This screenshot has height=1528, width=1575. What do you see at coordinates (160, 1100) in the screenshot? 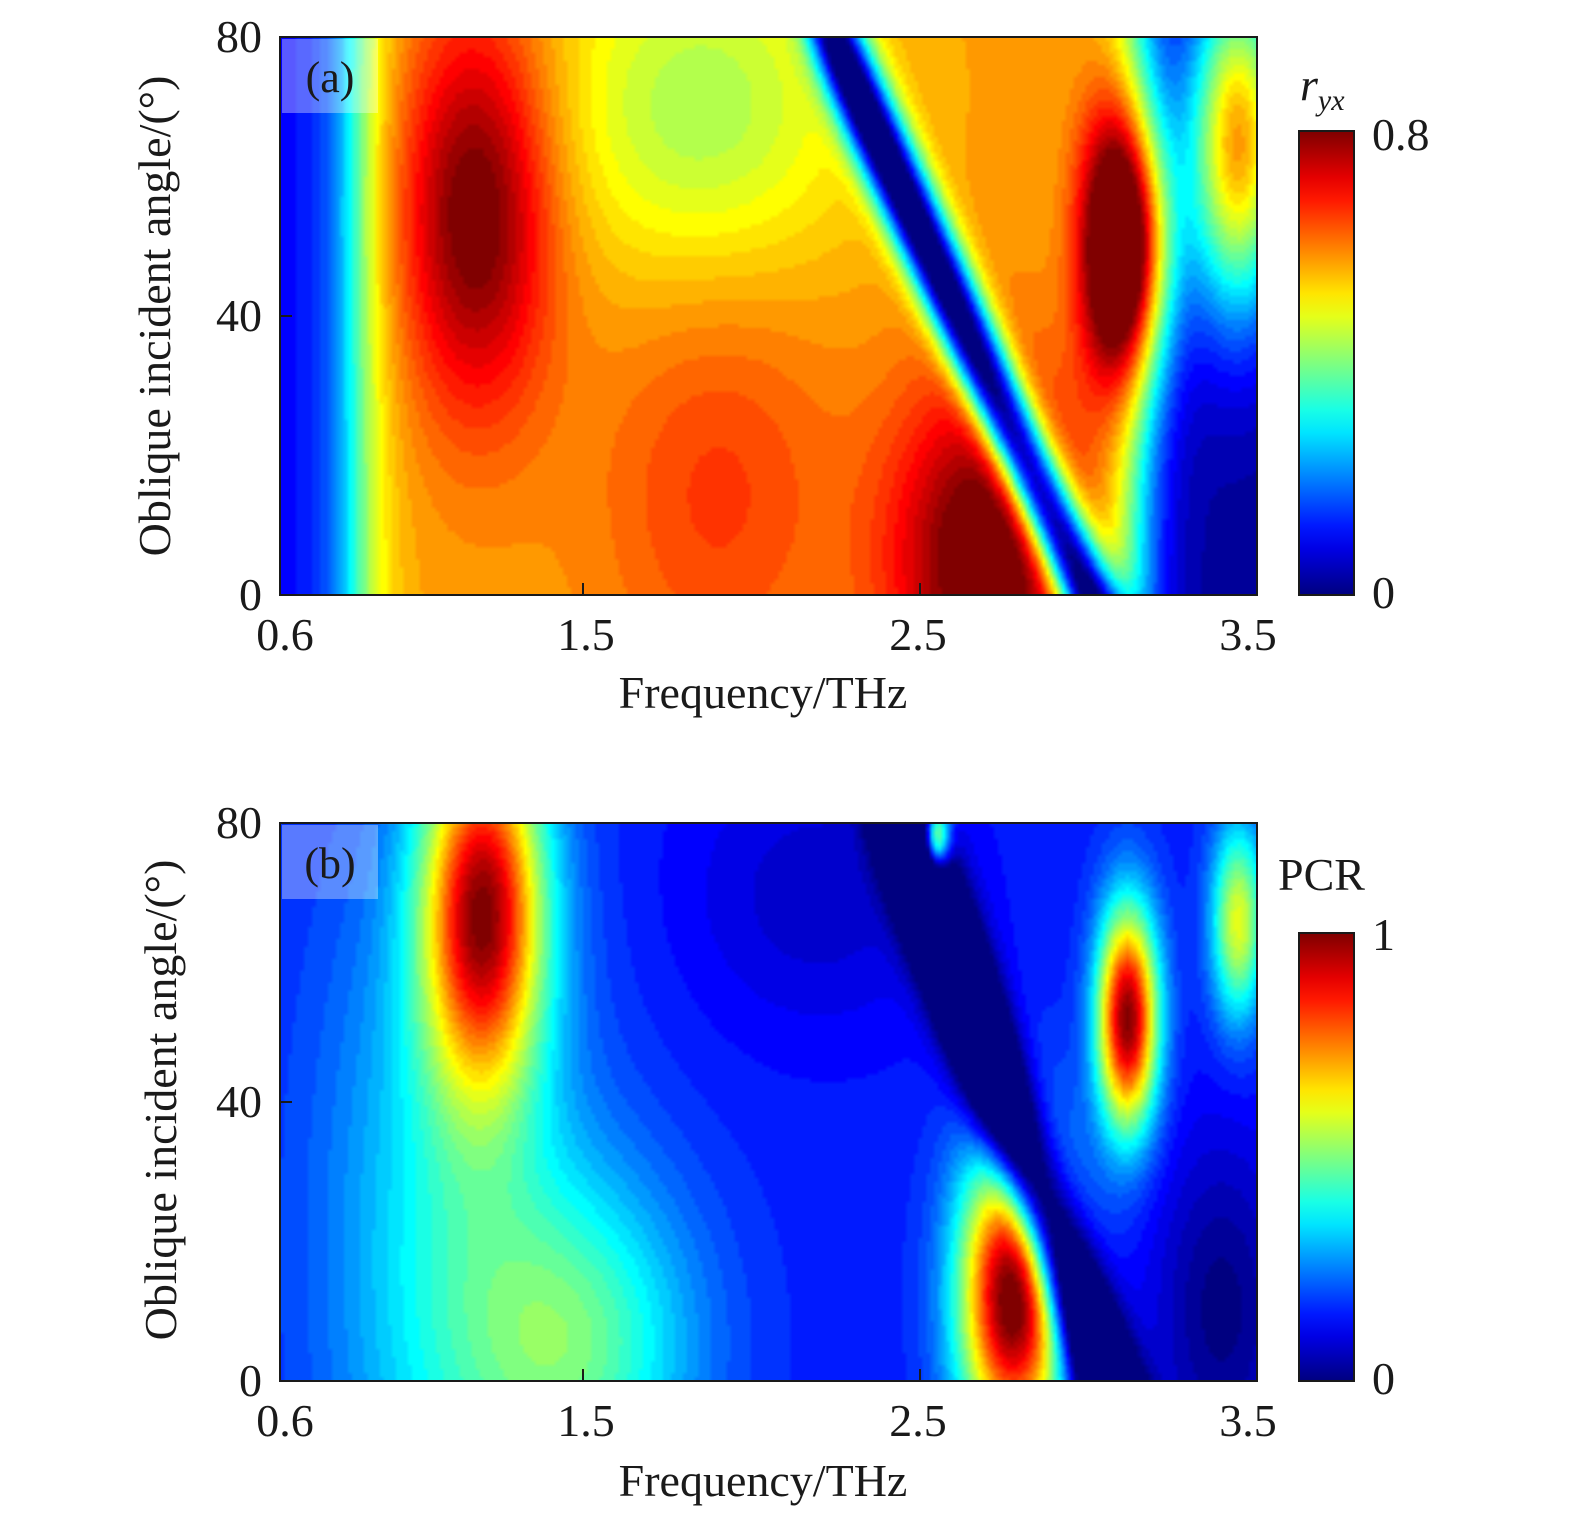
I see `y-axis-title-b: Oblique incident angle/(°)` at bounding box center [160, 1100].